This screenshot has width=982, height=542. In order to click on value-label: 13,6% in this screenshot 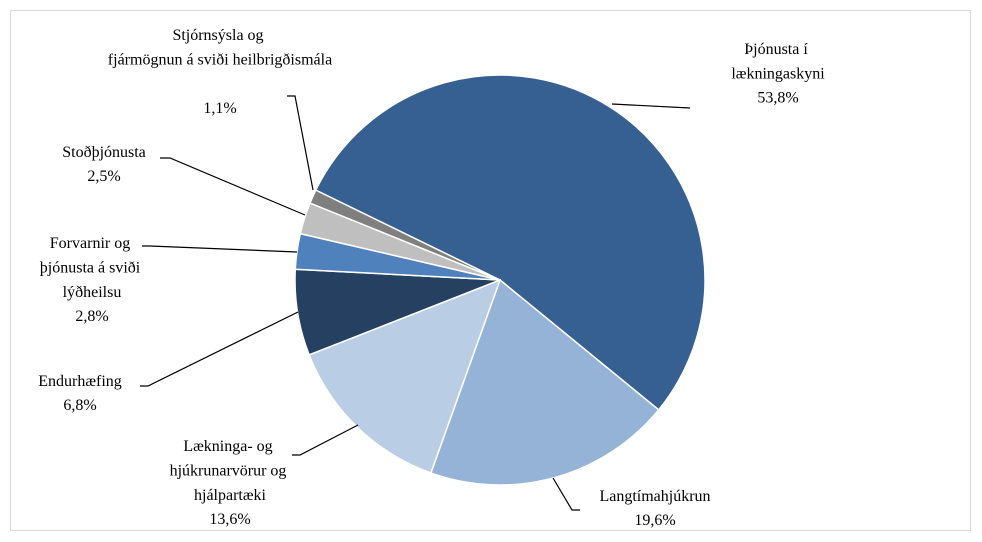, I will do `click(229, 519)`.